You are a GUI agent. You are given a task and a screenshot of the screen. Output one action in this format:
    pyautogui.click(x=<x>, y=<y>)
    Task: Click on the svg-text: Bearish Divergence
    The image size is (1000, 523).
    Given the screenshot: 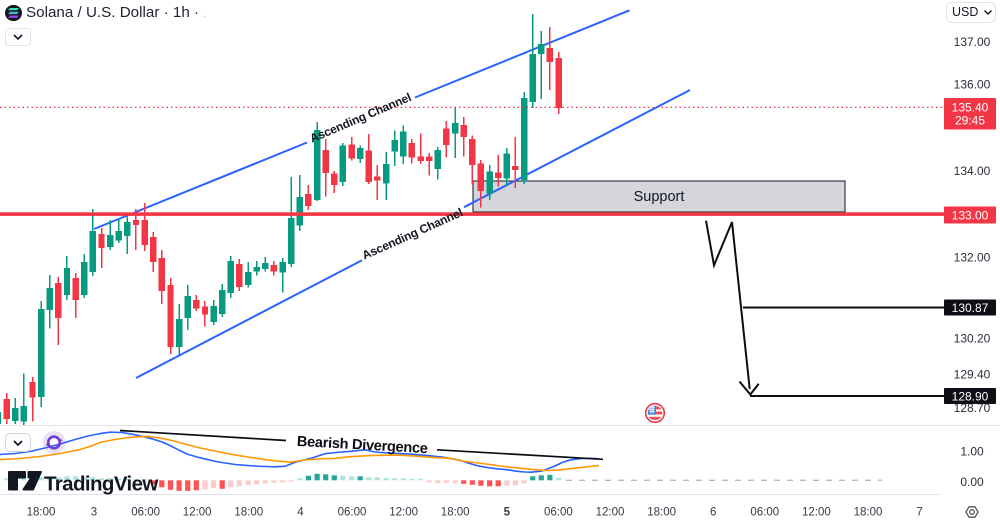 What is the action you would take?
    pyautogui.click(x=362, y=445)
    